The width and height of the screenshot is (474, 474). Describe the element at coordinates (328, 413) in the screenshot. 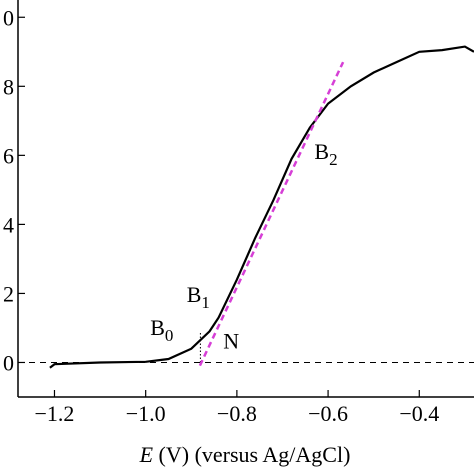

I see `x-tick-label: −0.6` at that location.